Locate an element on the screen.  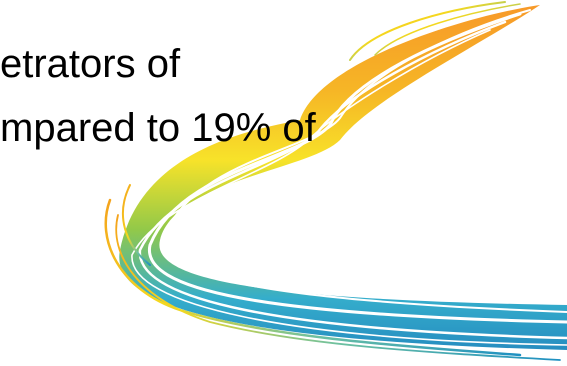
slide-text-line-1: etrators of is located at coordinates (90, 64).